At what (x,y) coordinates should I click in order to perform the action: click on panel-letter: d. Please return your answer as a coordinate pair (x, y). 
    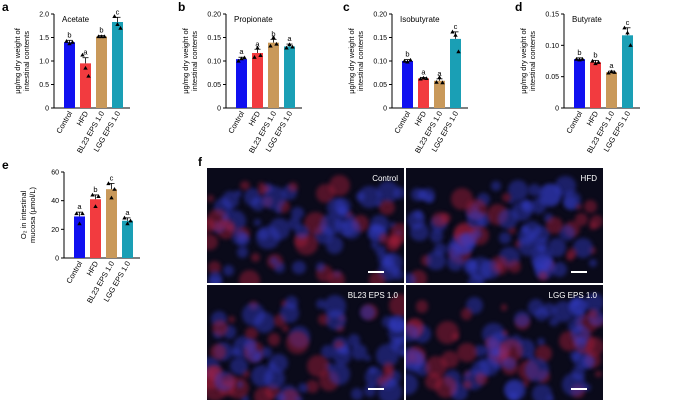
    Looking at the image, I should click on (518, 7).